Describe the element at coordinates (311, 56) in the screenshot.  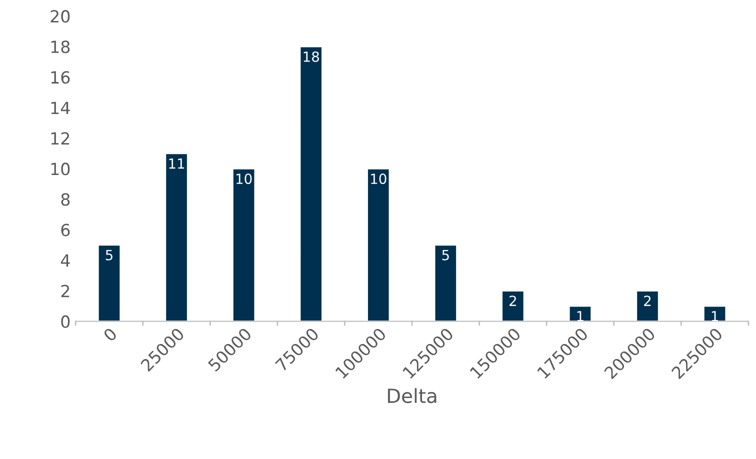
I see `data-label: 18` at that location.